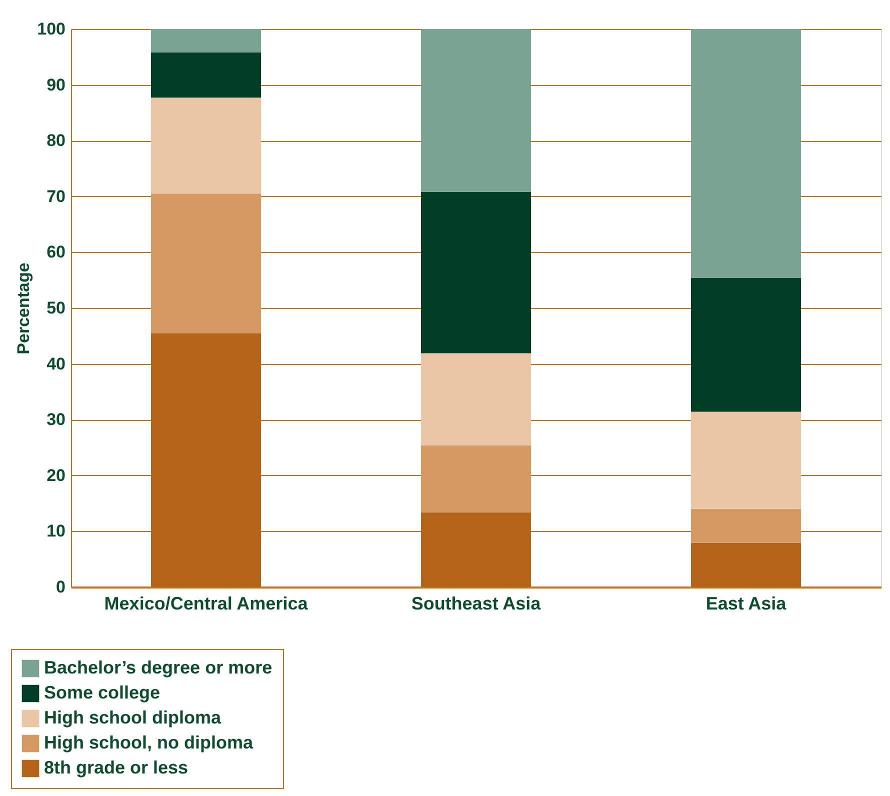 This screenshot has height=796, width=890. I want to click on y-tick-label: 50, so click(56, 308).